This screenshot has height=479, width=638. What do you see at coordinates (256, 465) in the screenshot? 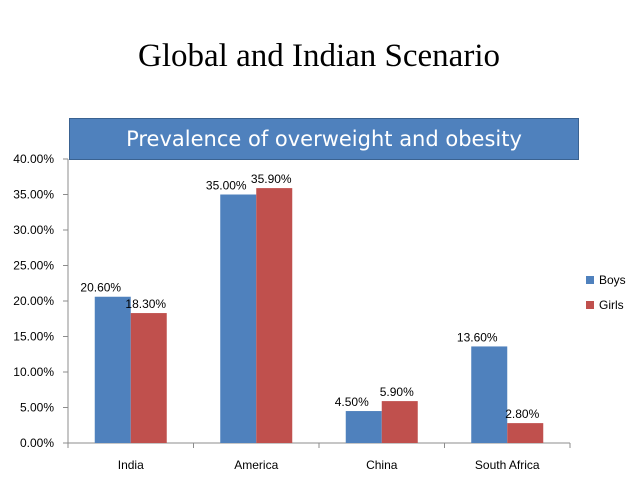
I see `x-tick-label: America` at bounding box center [256, 465].